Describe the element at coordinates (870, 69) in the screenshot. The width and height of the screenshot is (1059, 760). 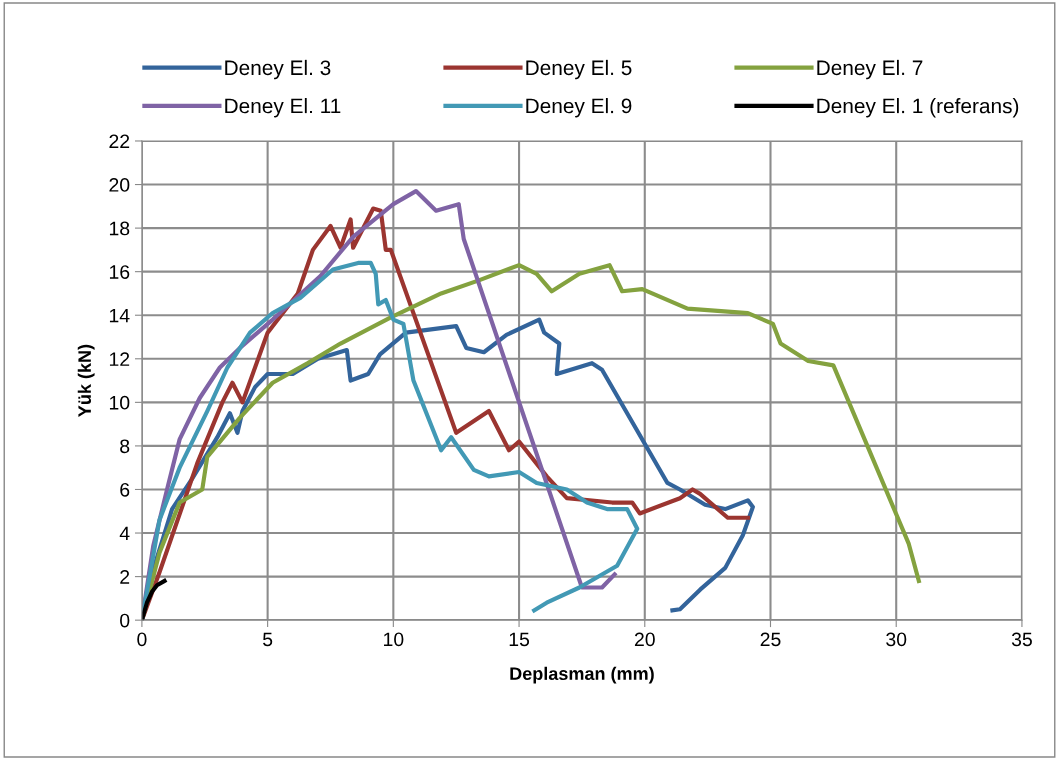
I see `legend-label: Deney El. 7` at that location.